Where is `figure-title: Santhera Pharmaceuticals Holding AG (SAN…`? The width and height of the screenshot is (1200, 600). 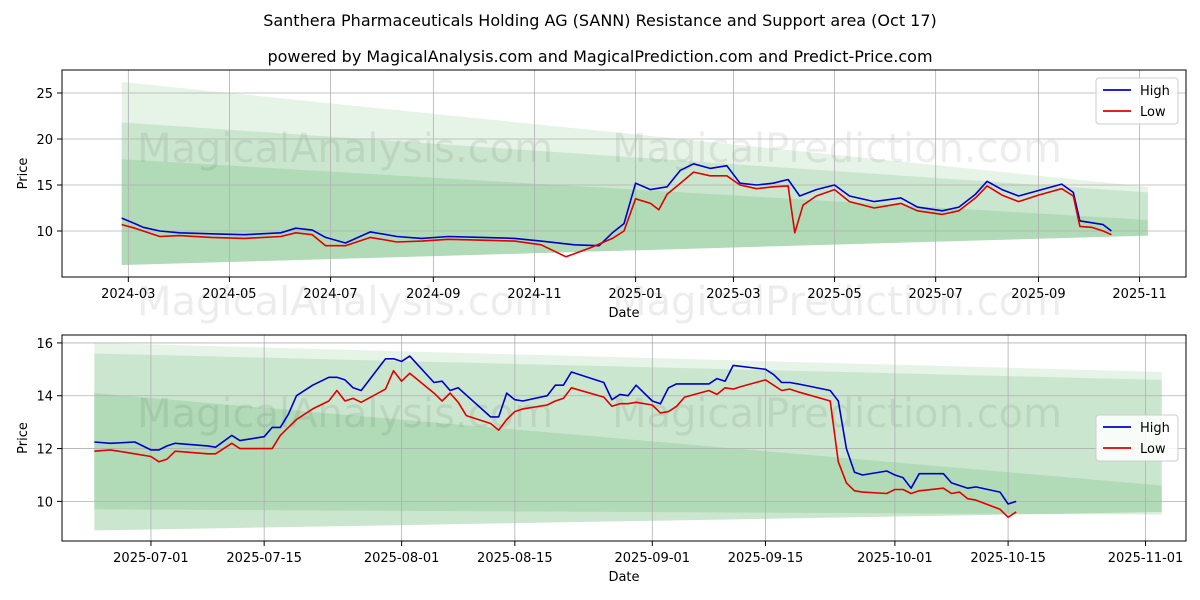
figure-title: Santhera Pharmaceuticals Holding AG (SAN… is located at coordinates (600, 20).